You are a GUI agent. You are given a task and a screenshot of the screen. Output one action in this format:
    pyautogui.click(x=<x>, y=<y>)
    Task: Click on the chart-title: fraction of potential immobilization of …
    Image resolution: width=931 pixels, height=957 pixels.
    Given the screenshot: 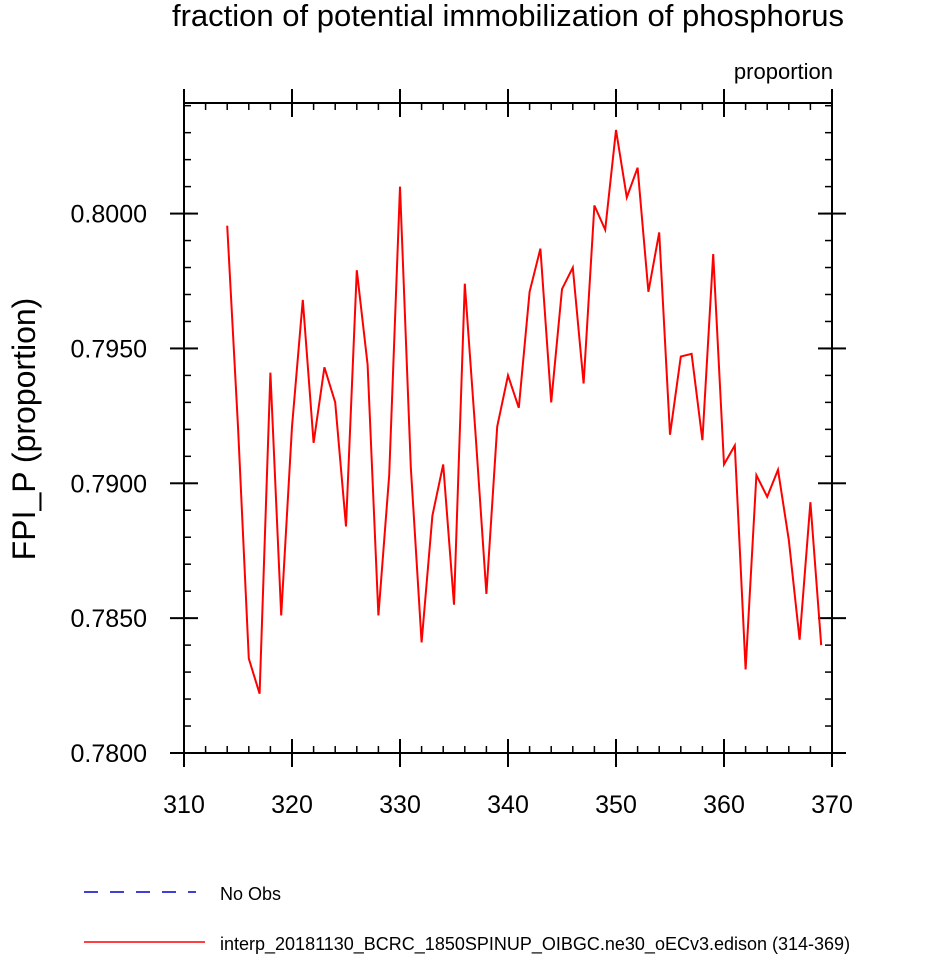 What is the action you would take?
    pyautogui.click(x=508, y=16)
    